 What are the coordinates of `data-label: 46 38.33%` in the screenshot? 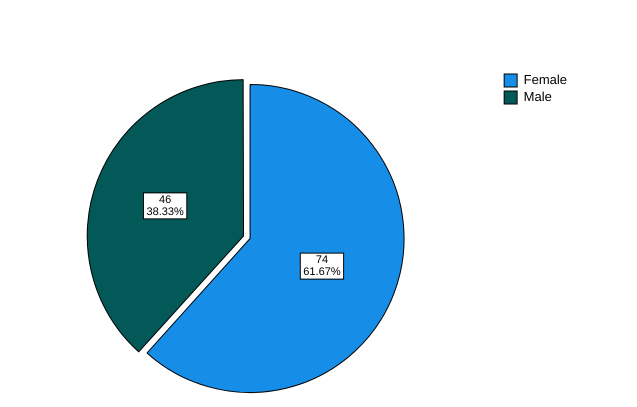 It's located at (165, 206).